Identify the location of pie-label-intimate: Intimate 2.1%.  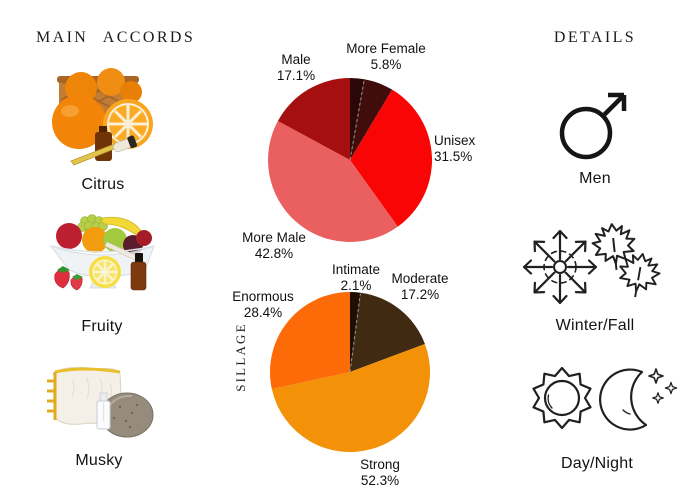
(356, 277).